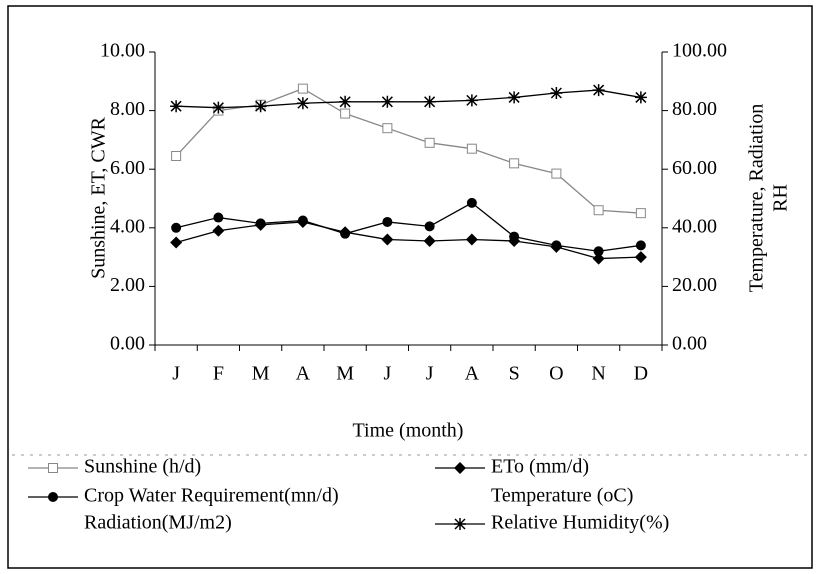 The height and width of the screenshot is (574, 820). Describe the element at coordinates (556, 374) in the screenshot. I see `x-tick-label: O` at that location.